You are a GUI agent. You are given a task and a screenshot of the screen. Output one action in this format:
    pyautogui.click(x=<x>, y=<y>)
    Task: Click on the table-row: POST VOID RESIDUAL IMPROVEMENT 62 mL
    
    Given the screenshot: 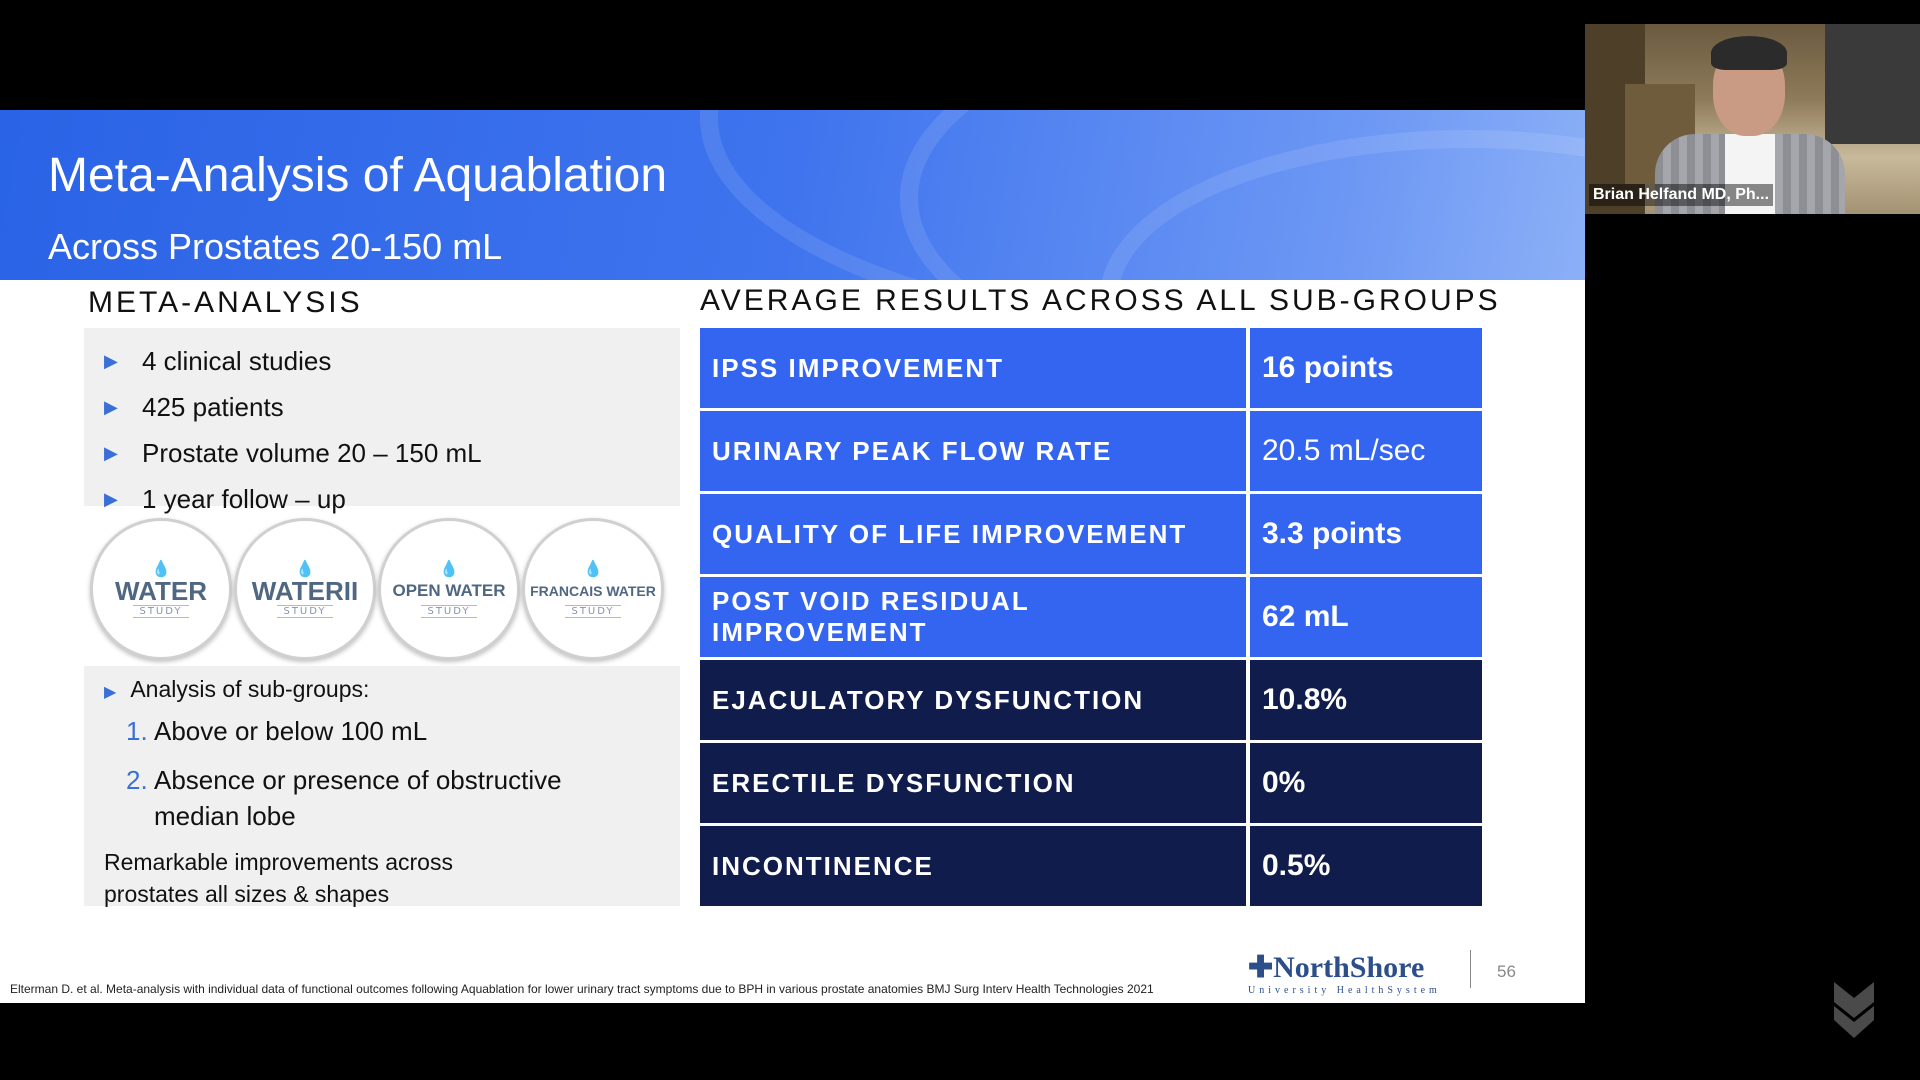 What is the action you would take?
    pyautogui.click(x=1091, y=617)
    